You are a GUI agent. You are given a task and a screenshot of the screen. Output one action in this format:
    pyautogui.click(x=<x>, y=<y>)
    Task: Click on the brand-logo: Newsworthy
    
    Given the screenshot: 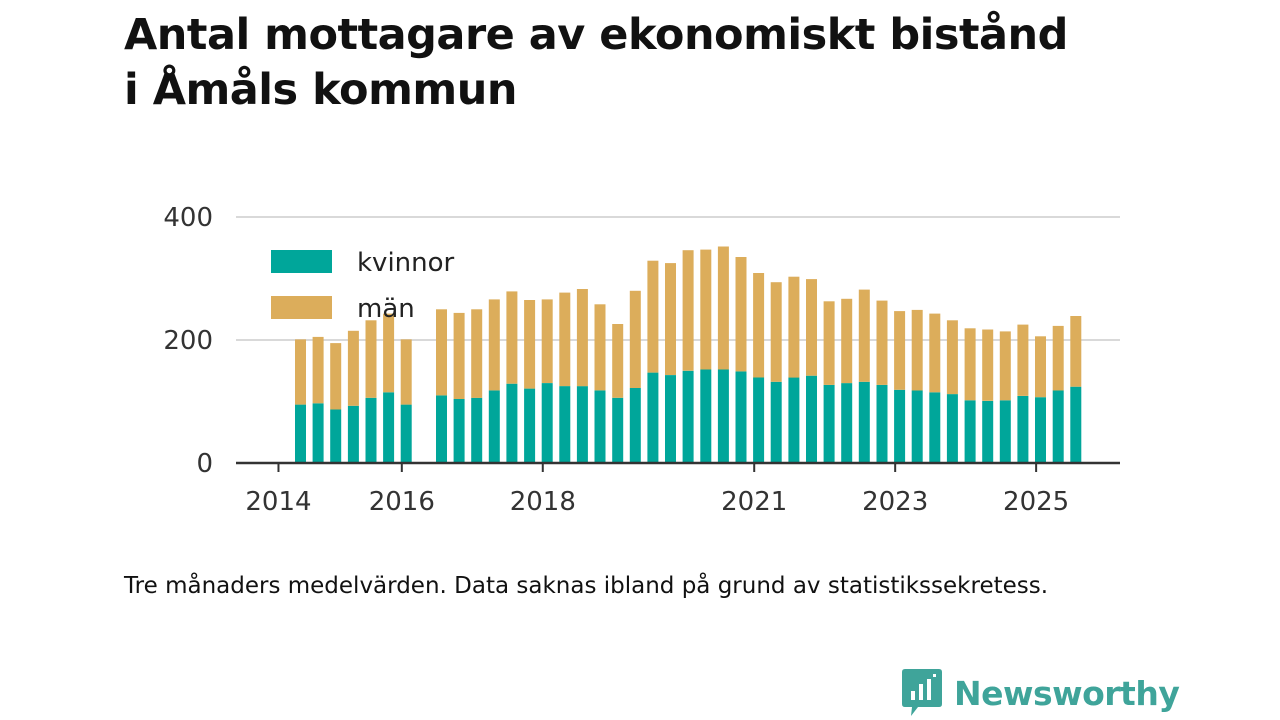 What is the action you would take?
    pyautogui.click(x=1041, y=693)
    